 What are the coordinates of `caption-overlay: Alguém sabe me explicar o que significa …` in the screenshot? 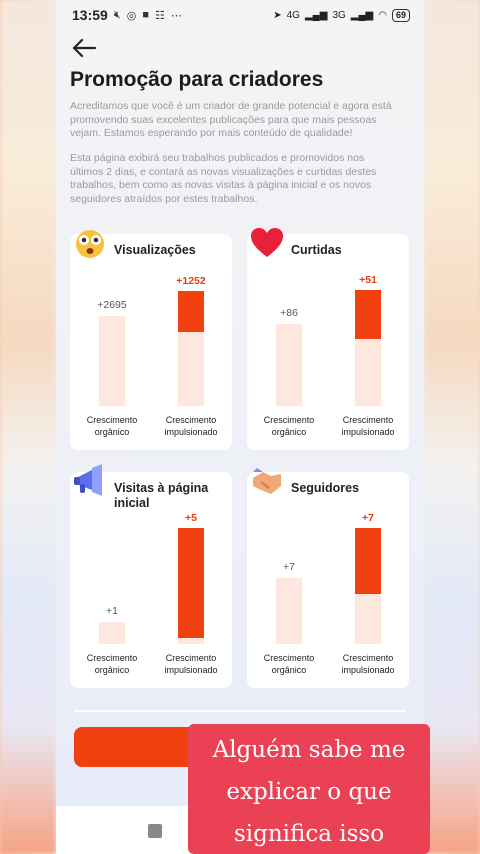 It's located at (309, 789).